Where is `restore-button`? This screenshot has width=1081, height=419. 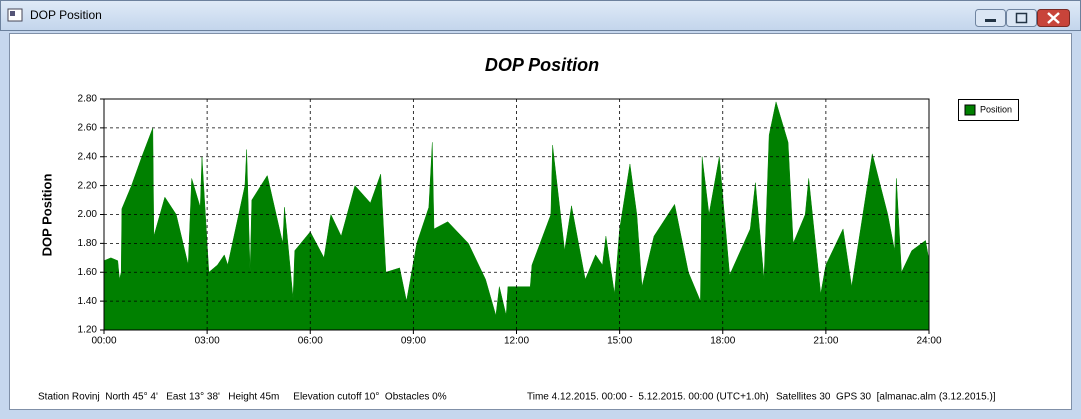
restore-button is located at coordinates (1021, 18).